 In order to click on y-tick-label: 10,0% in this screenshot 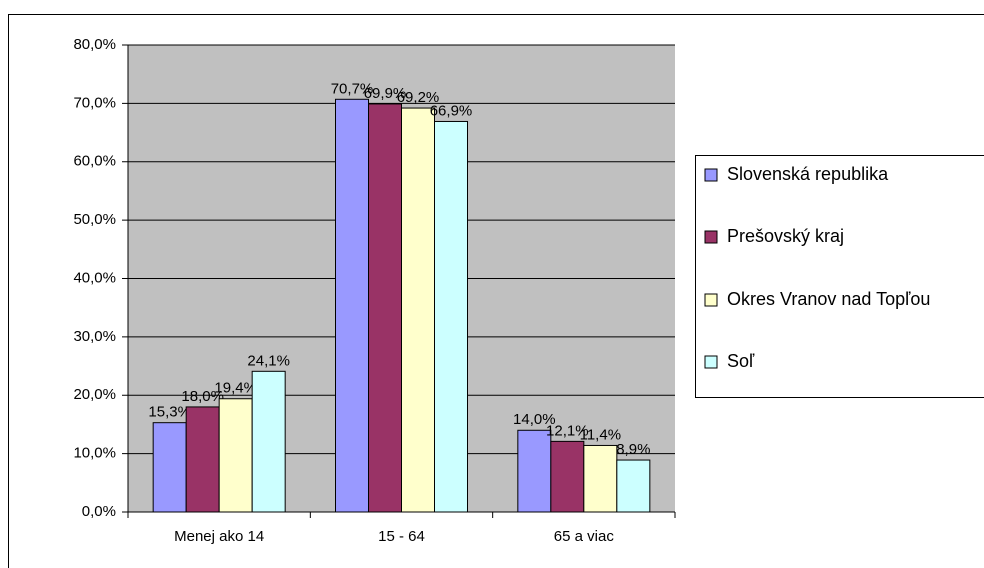, I will do `click(94, 453)`.